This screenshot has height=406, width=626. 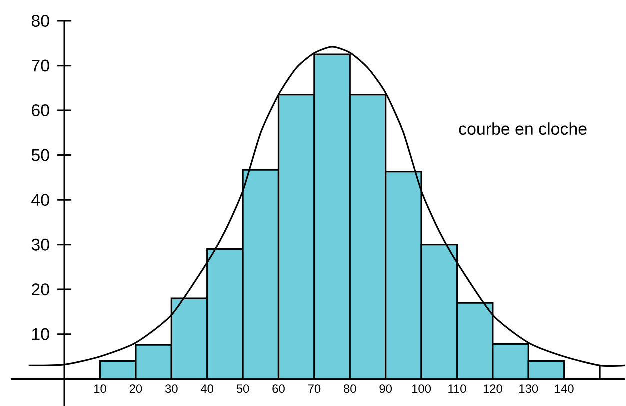 I want to click on y-tick-label: 40, so click(x=41, y=200).